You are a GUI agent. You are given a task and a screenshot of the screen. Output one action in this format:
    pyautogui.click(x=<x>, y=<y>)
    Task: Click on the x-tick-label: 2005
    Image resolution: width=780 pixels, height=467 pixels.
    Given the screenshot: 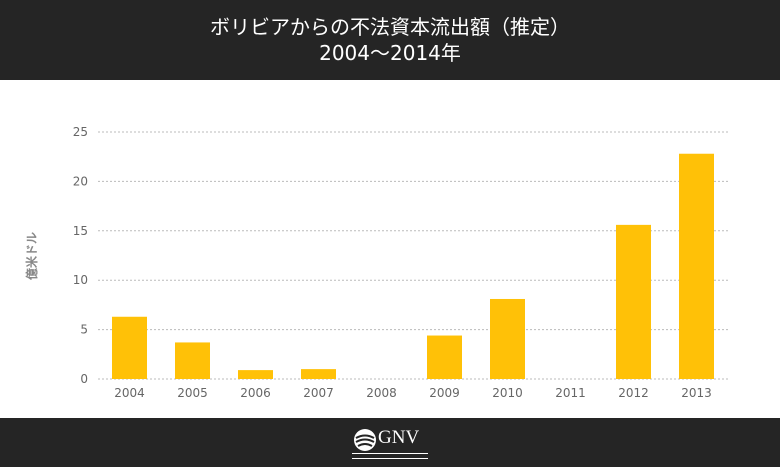 What is the action you would take?
    pyautogui.click(x=192, y=393)
    